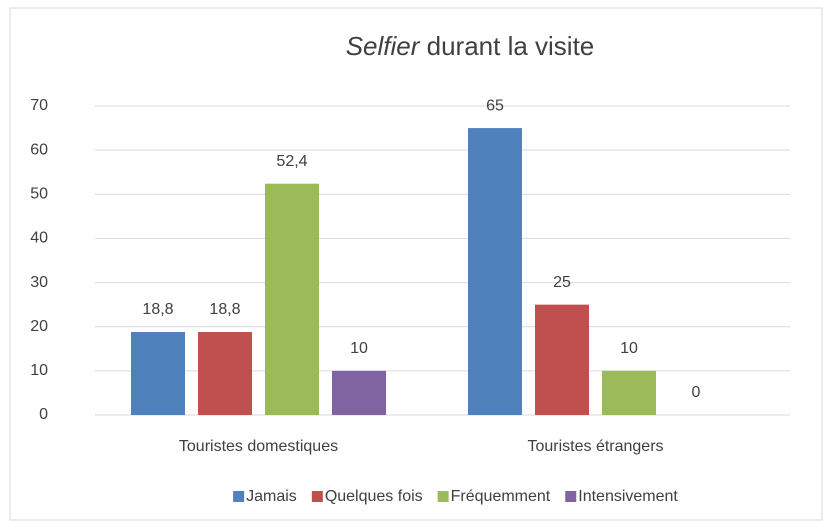 The width and height of the screenshot is (832, 531). Describe the element at coordinates (470, 46) in the screenshot. I see `chart-title: Selfier durant la visite` at that location.